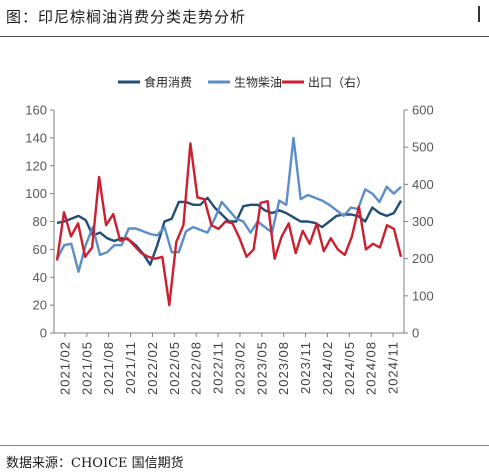 Image resolution: width=489 pixels, height=474 pixels. I want to click on x-axis-tick-label: 2022/08, so click(196, 368).